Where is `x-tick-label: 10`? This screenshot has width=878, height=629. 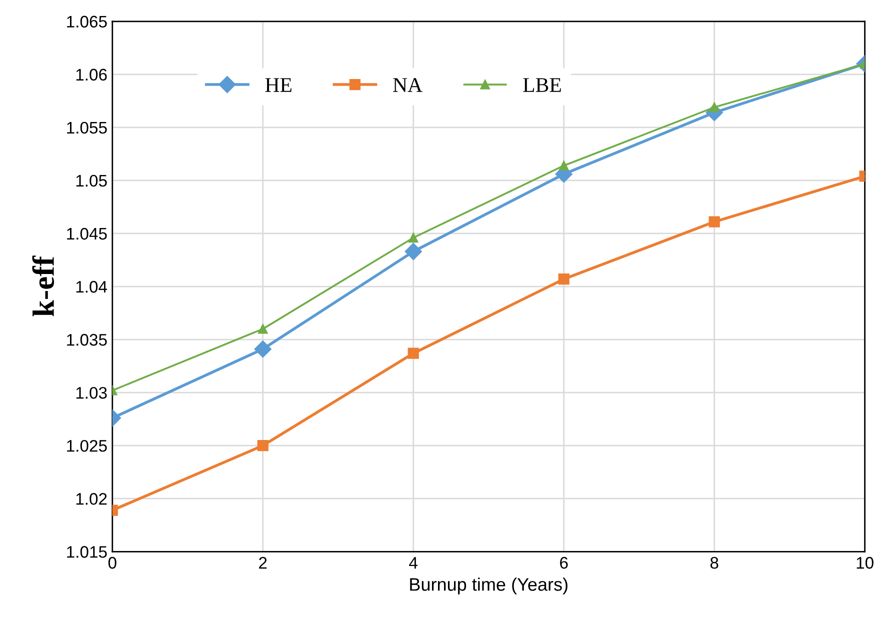 x-tick-label: 10 is located at coordinates (865, 562).